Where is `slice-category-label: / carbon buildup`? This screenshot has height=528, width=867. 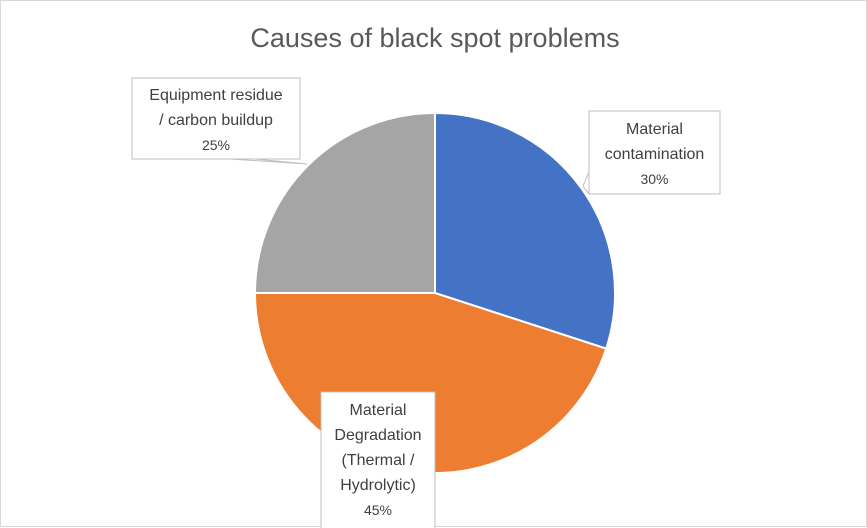 slice-category-label: / carbon buildup is located at coordinates (216, 120).